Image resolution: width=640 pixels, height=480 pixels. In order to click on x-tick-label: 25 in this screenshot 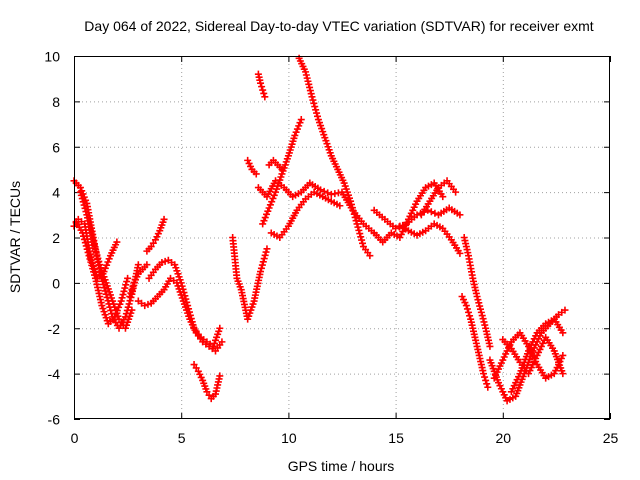, I will do `click(611, 438)`.